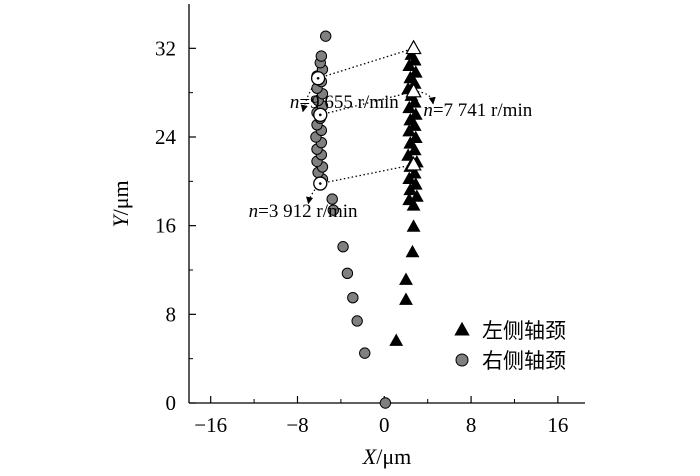 The height and width of the screenshot is (476, 700). I want to click on y-axis-title-unit: /μm, so click(120, 197).